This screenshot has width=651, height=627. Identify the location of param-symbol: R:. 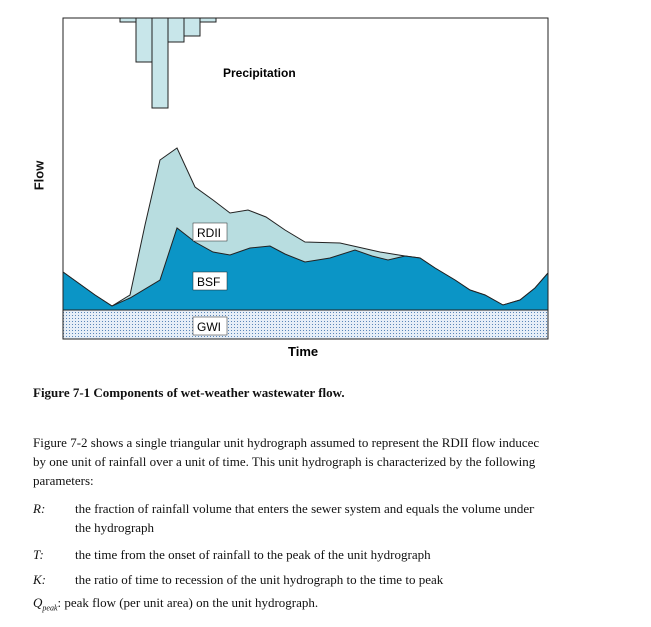
(39, 508).